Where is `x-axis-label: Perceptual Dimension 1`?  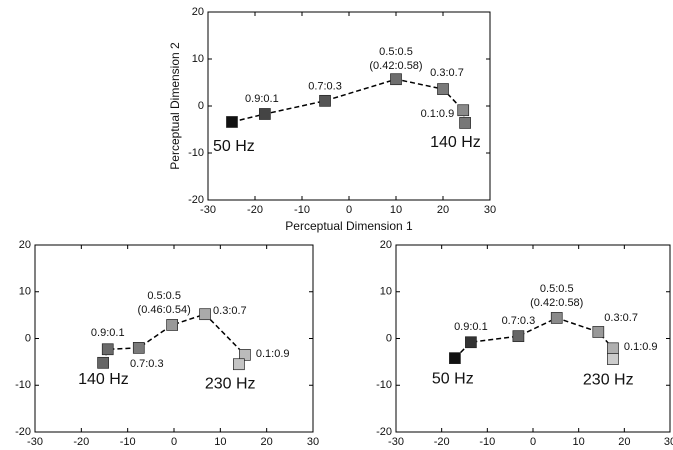 x-axis-label: Perceptual Dimension 1 is located at coordinates (349, 226).